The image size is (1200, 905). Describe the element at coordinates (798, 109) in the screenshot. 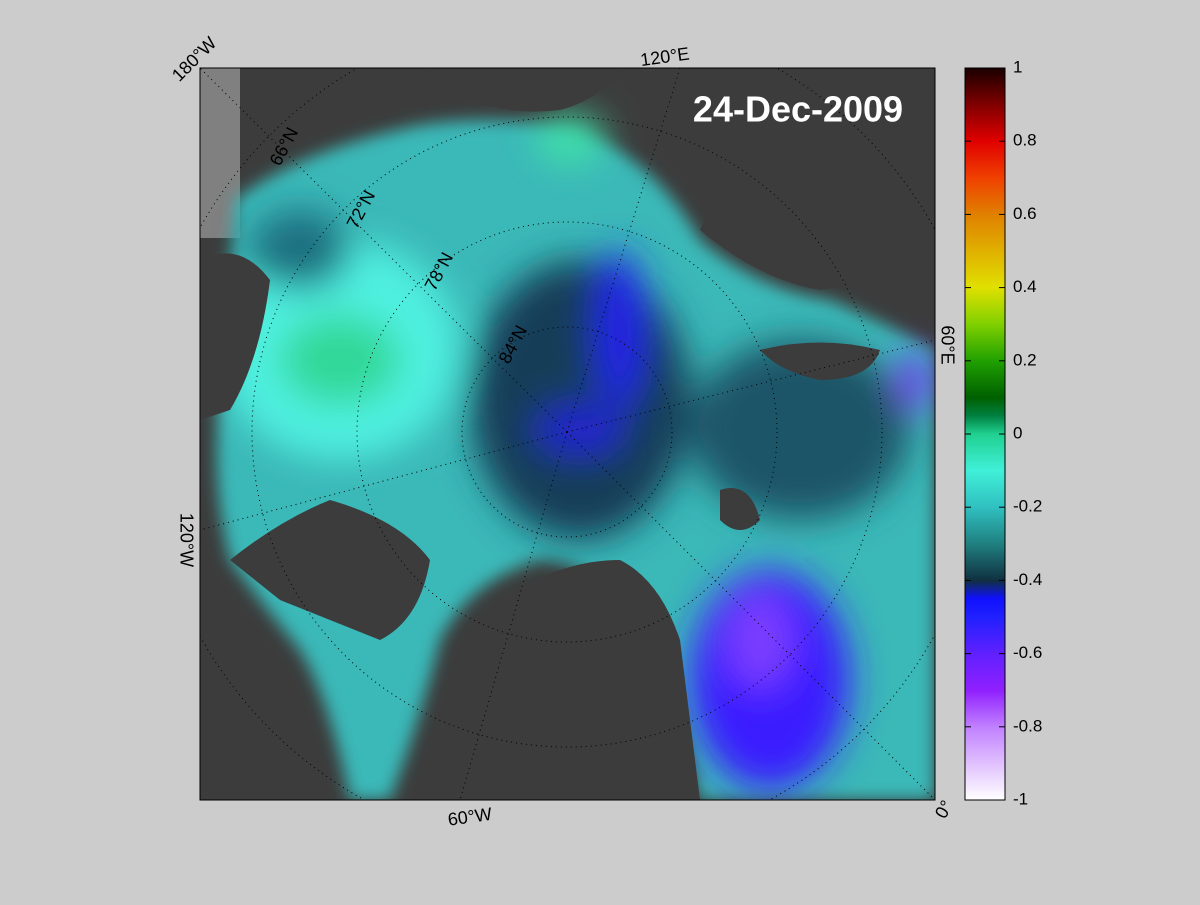

I see `date-label: 24-Dec-2009` at that location.